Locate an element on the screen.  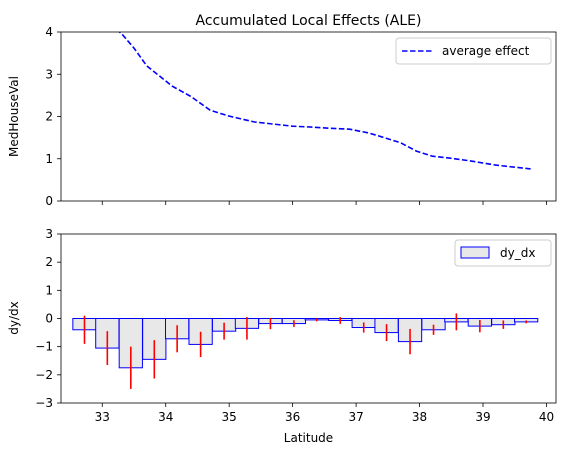
bottom-y-axis-label: dy/dx is located at coordinates (14, 317).